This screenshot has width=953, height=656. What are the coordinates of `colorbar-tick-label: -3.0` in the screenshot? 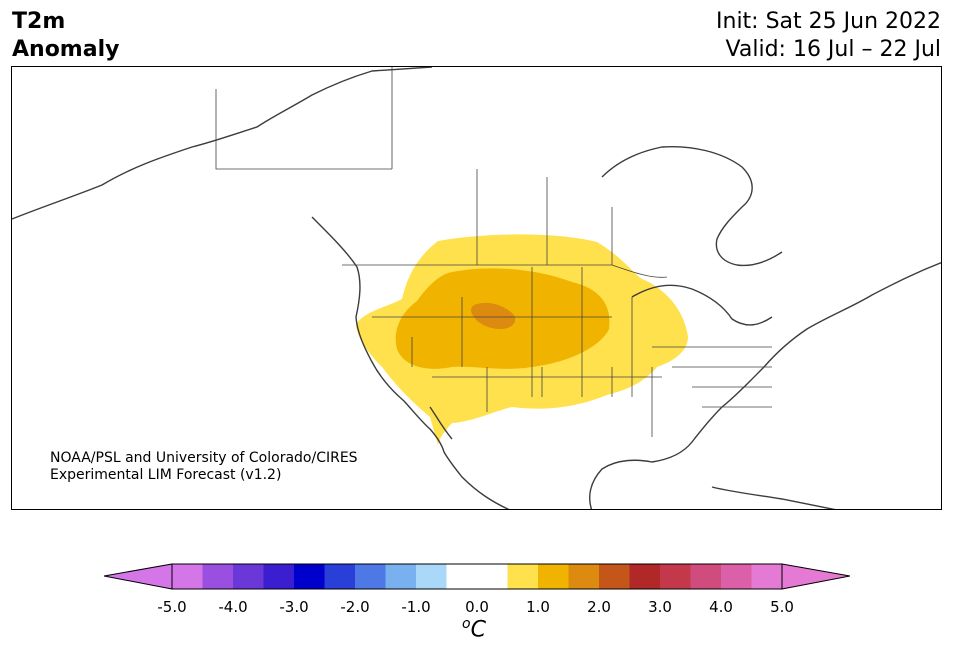 It's located at (294, 607).